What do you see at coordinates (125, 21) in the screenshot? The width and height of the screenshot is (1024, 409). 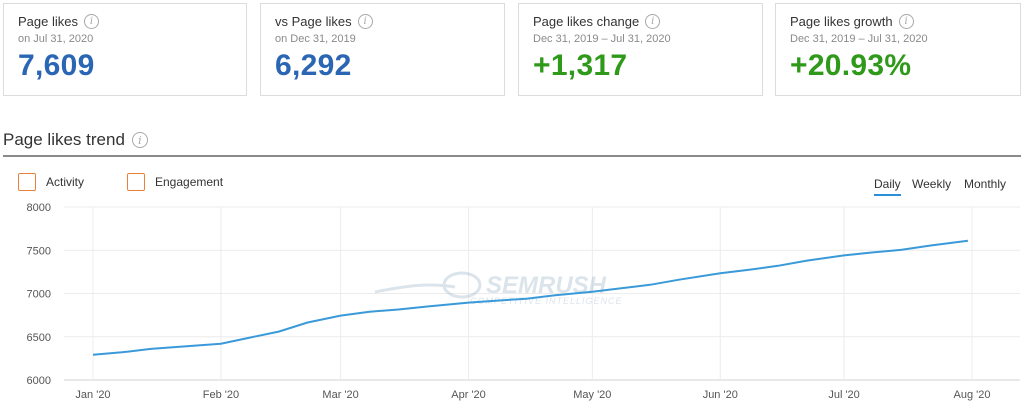 I see `metric-card-title: Page likes i` at bounding box center [125, 21].